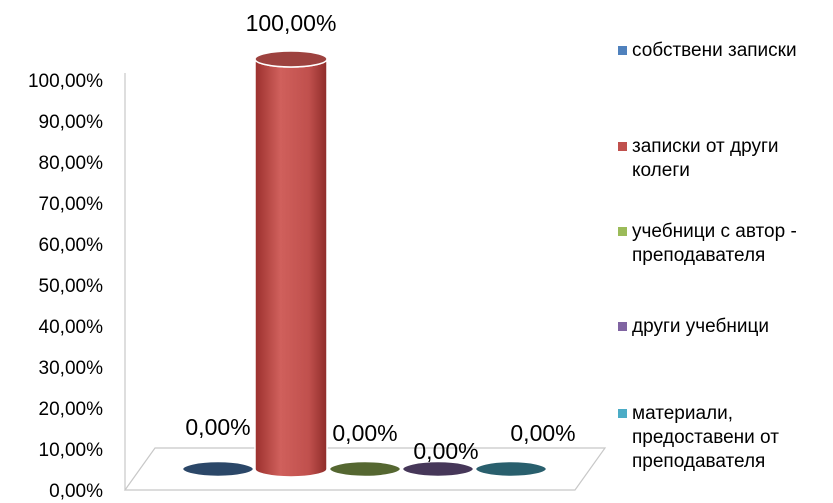 Image resolution: width=833 pixels, height=503 pixels. What do you see at coordinates (71, 286) in the screenshot?
I see `y-tick-label: 50,00%` at bounding box center [71, 286].